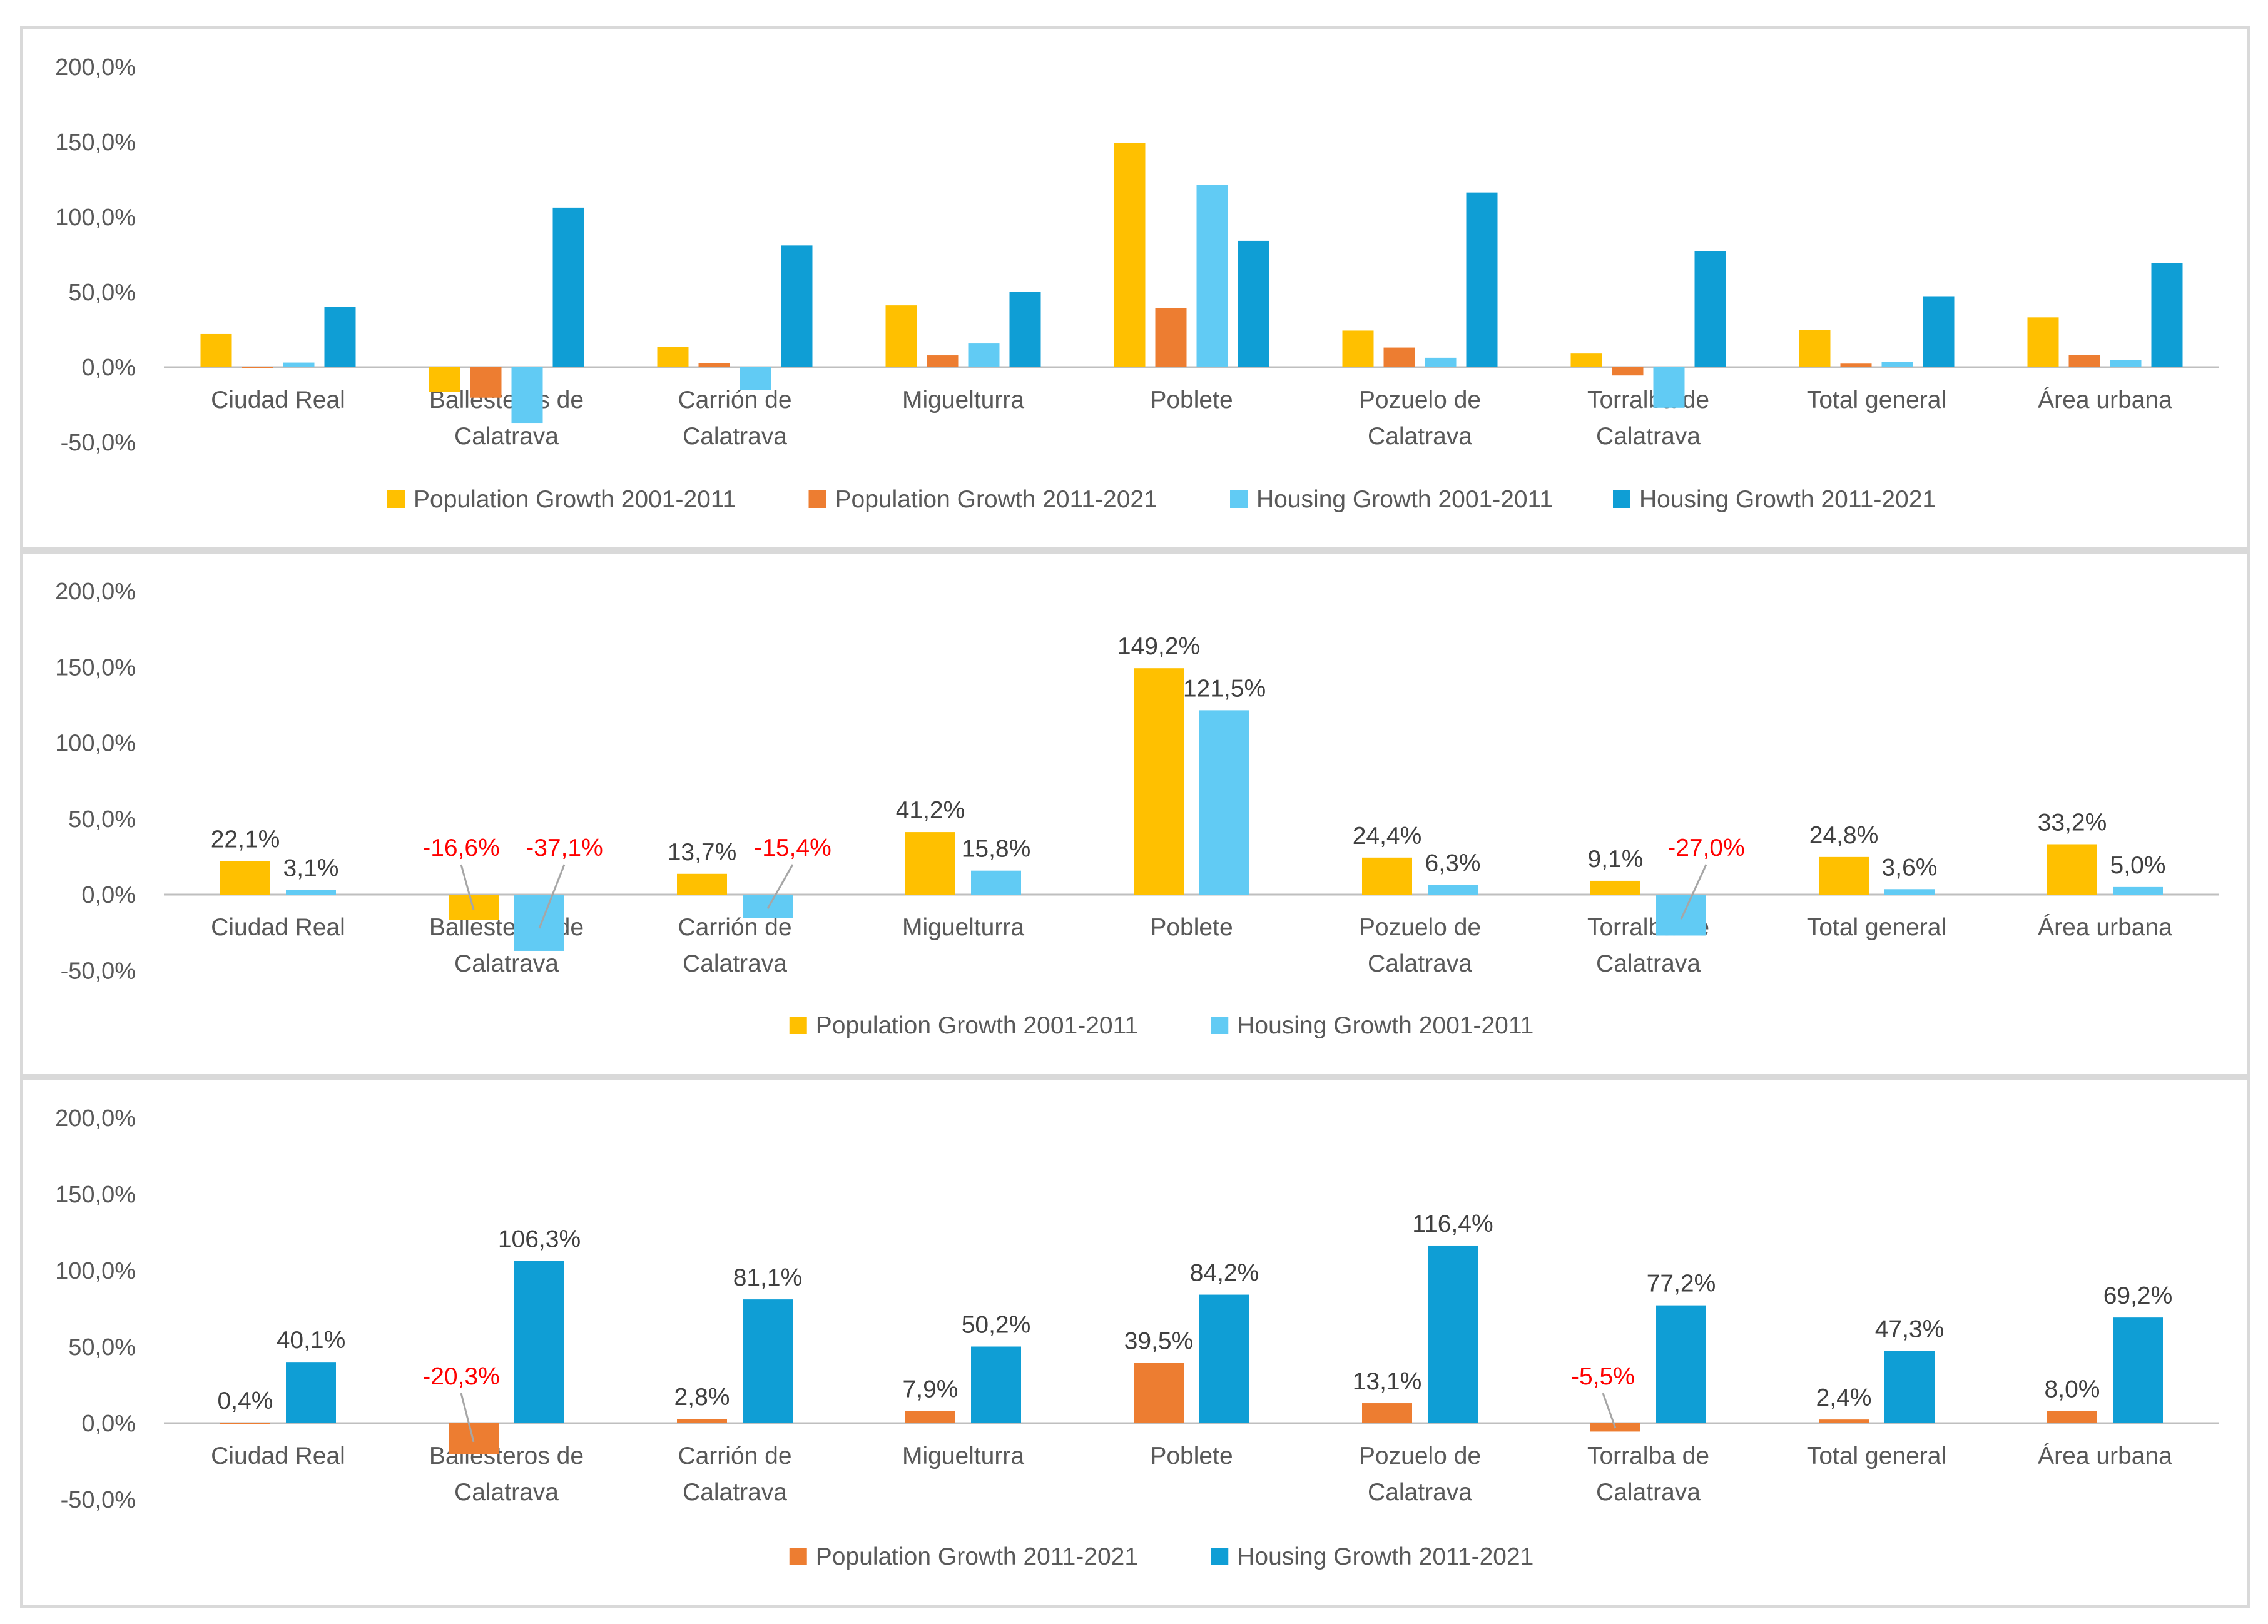 The image size is (2268, 1624). What do you see at coordinates (702, 1397) in the screenshot?
I see `data-label: 2,8%` at bounding box center [702, 1397].